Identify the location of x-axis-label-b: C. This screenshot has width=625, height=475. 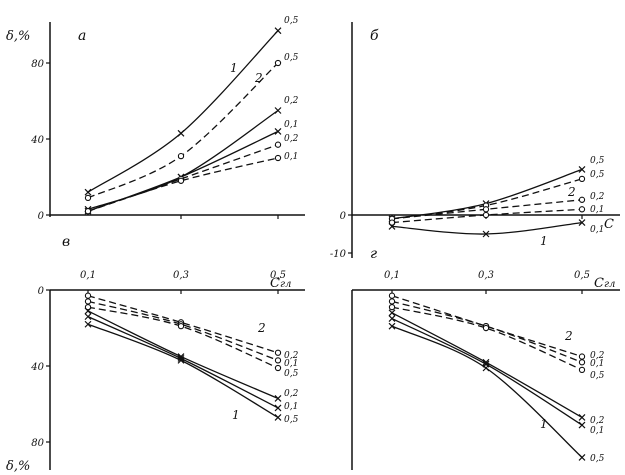
(609, 224).